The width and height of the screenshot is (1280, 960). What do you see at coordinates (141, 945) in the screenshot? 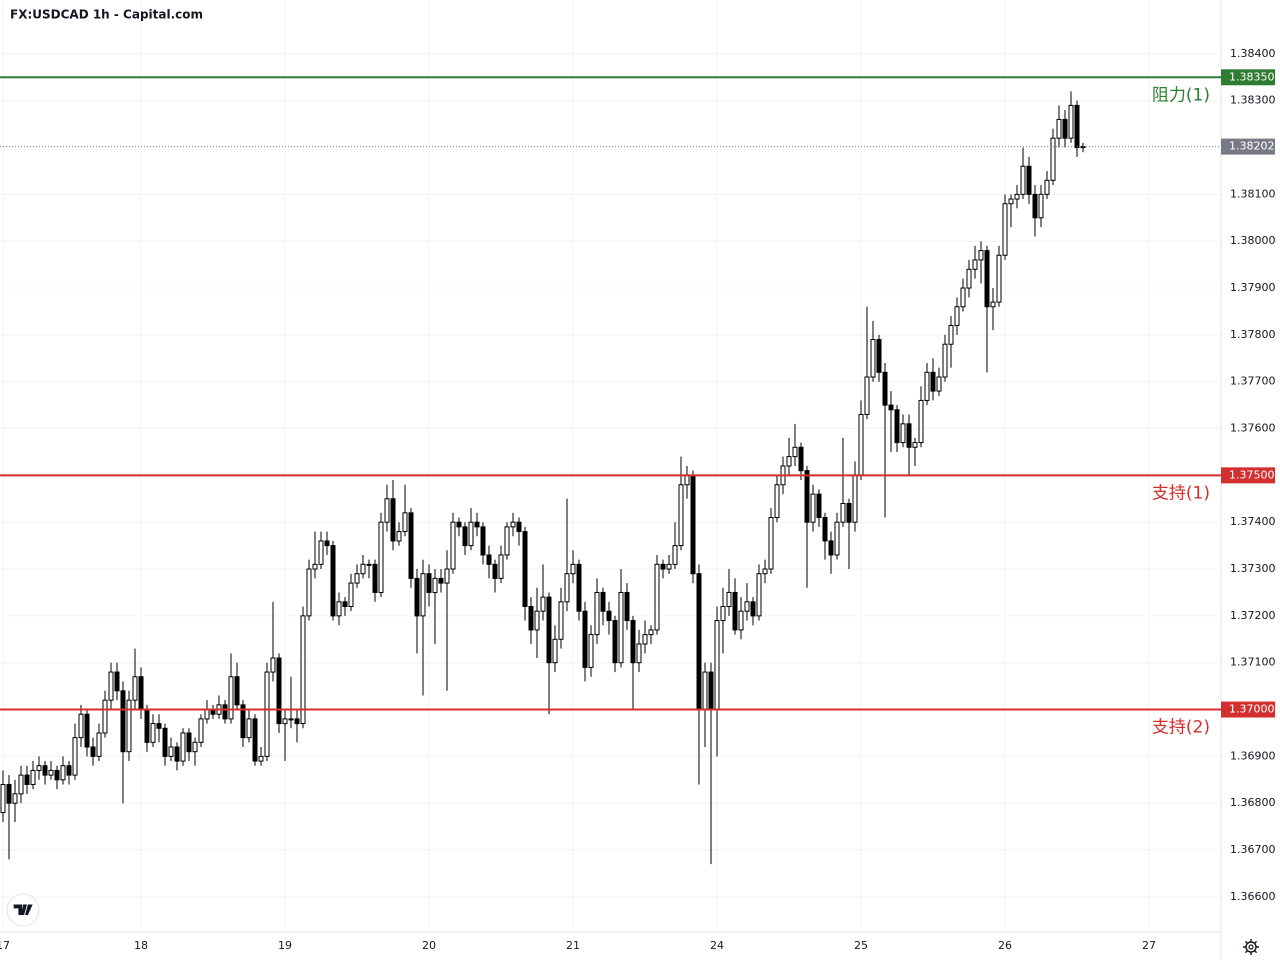
I see `x-tick-label: 18` at bounding box center [141, 945].